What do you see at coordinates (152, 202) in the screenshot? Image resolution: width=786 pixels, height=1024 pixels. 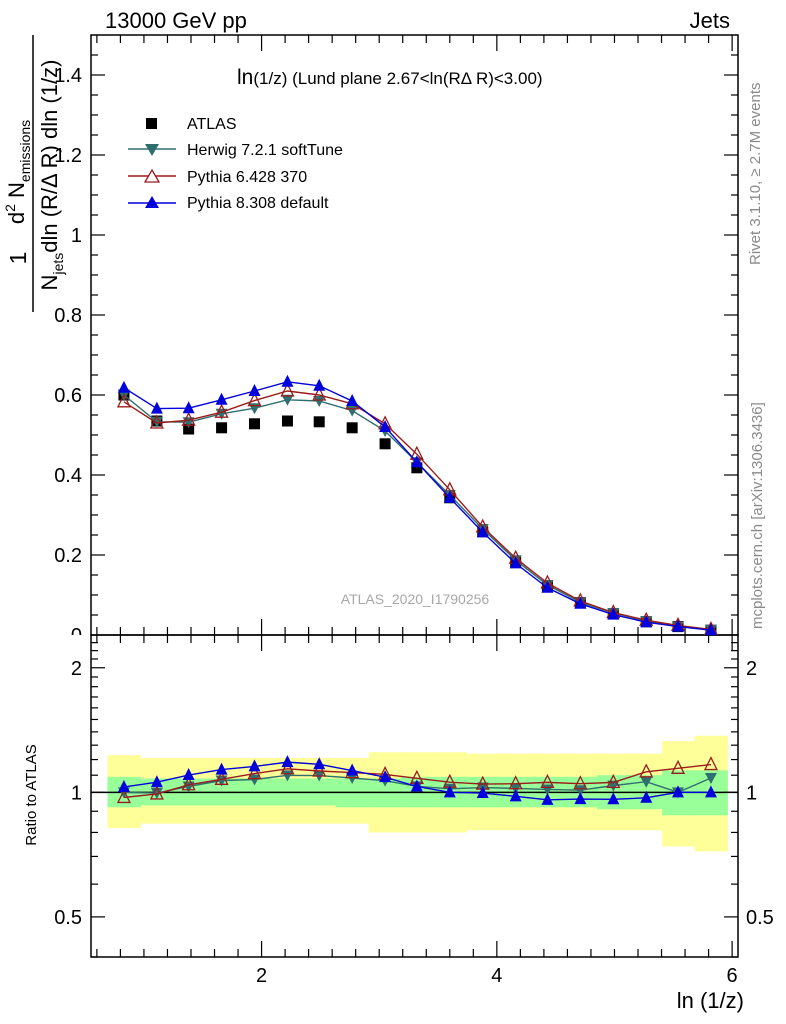 I see `legend-marker-pythia8` at bounding box center [152, 202].